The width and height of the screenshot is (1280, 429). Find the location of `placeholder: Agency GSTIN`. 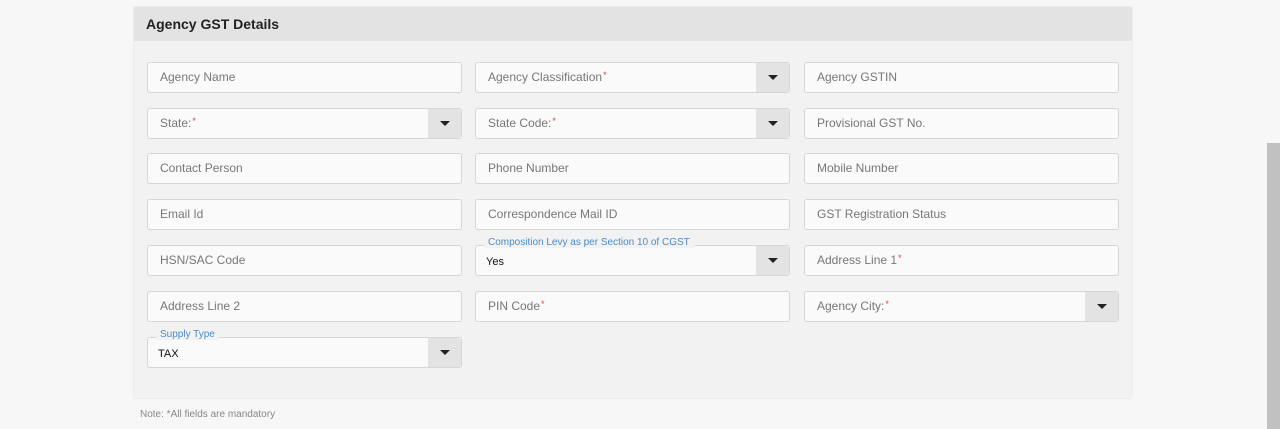

placeholder: Agency GSTIN is located at coordinates (857, 77).